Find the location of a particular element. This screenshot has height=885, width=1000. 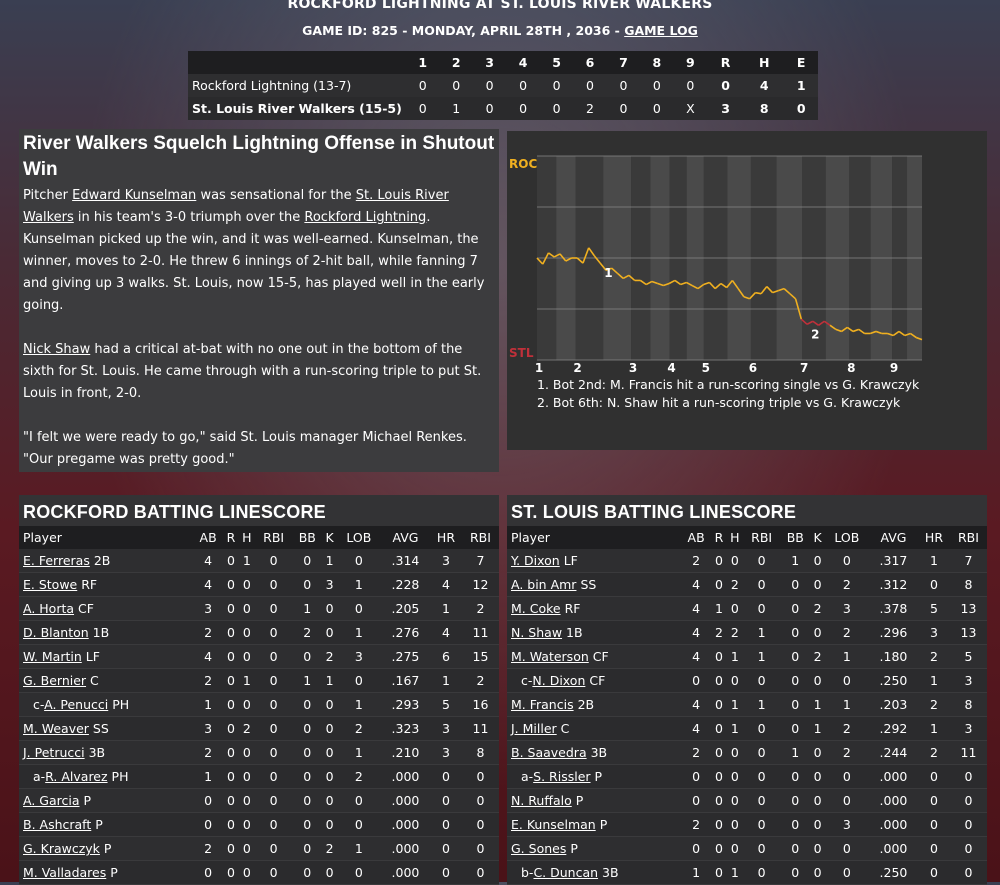

story-link: Edward Kunselman is located at coordinates (134, 195).